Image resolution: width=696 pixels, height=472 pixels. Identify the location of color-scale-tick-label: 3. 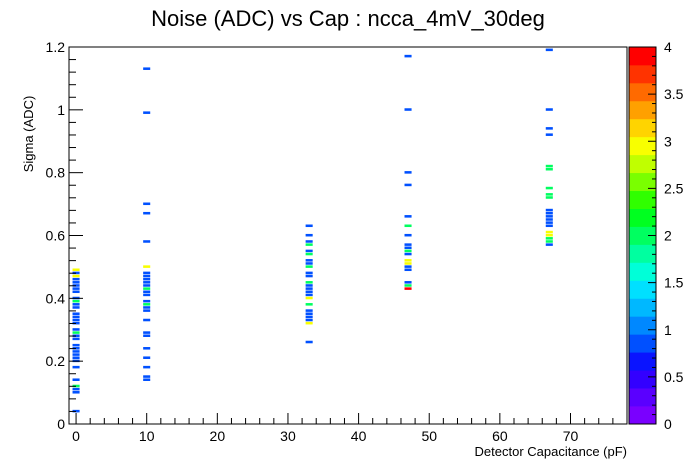
(668, 141).